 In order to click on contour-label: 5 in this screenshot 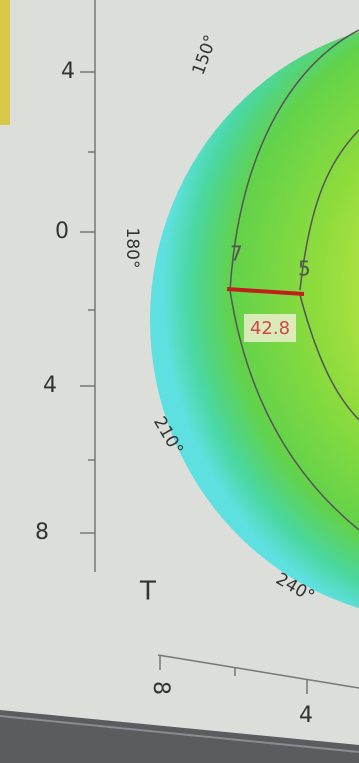, I will do `click(304, 269)`.